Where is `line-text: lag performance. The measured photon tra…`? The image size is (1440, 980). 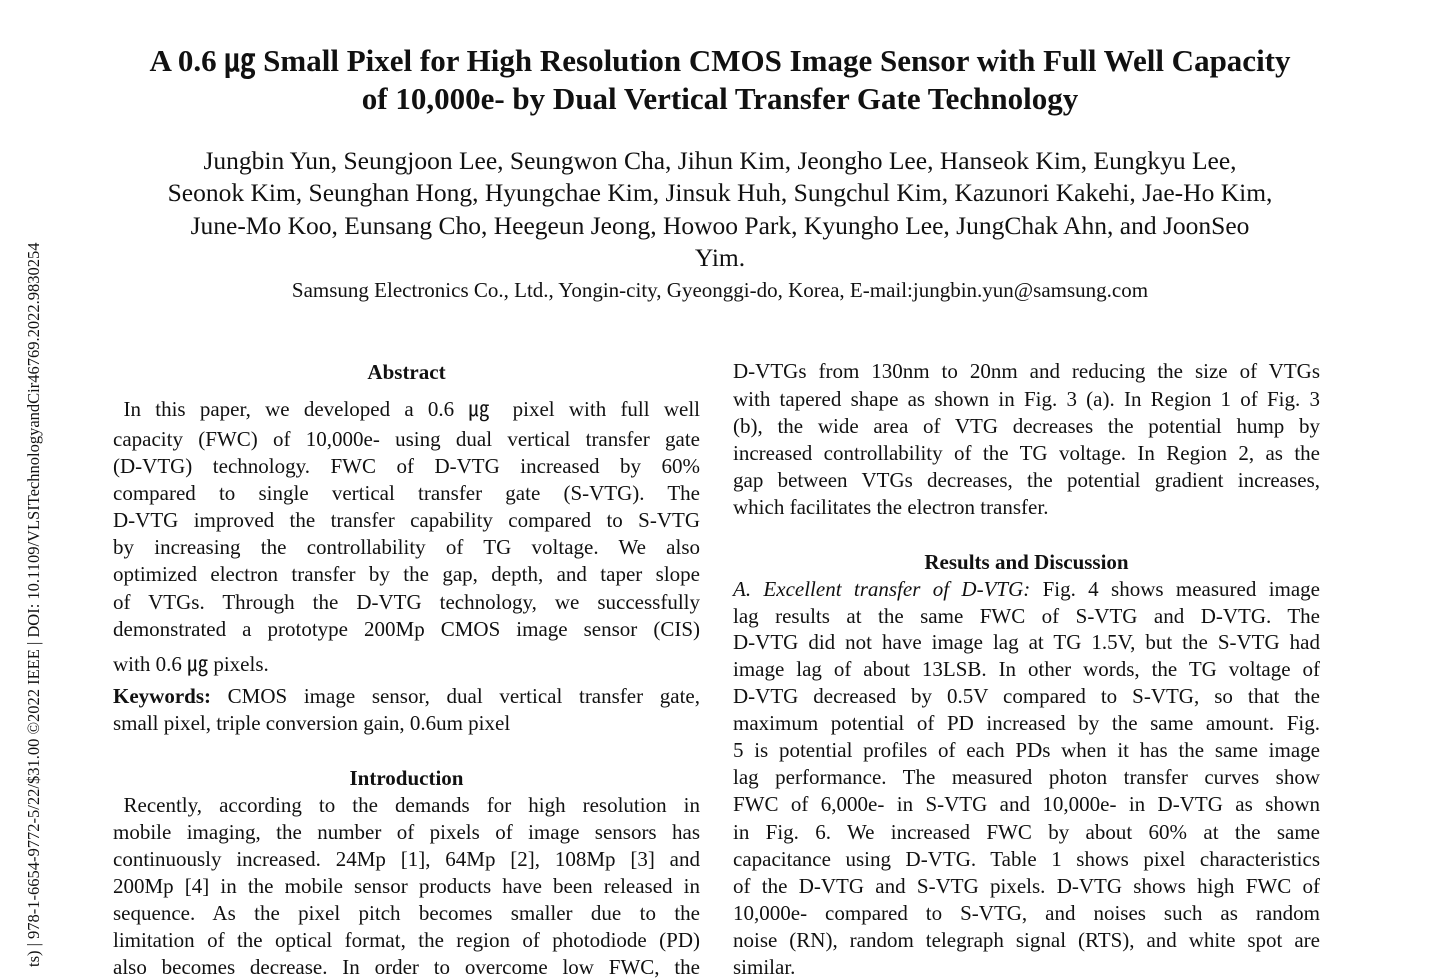
line-text: lag performance. The measured photon tra… is located at coordinates (1026, 777).